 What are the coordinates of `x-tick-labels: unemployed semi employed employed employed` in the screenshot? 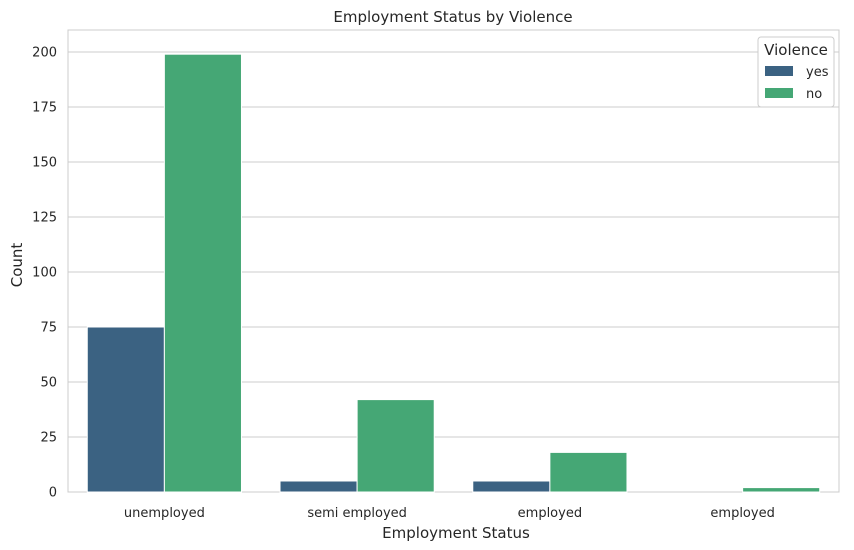 It's located at (449, 513).